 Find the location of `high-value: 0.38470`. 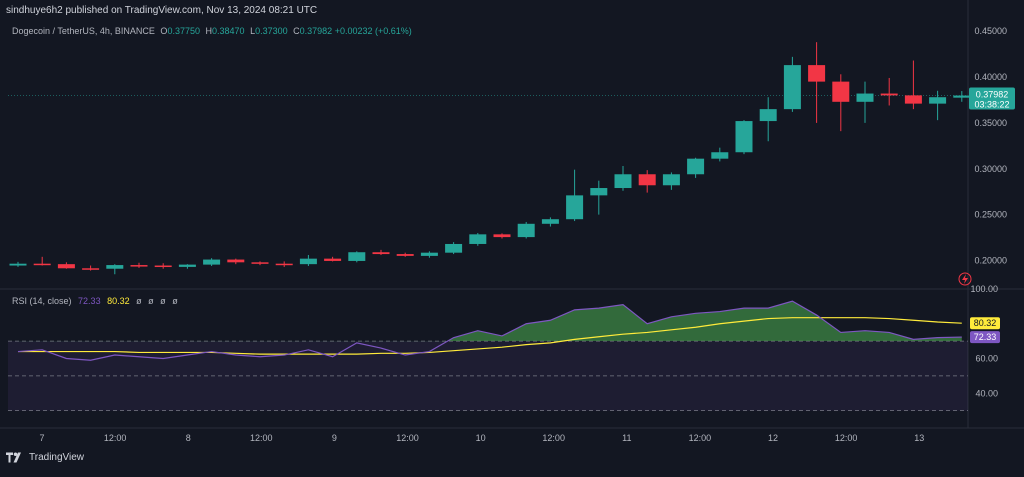

high-value: 0.38470 is located at coordinates (228, 31).